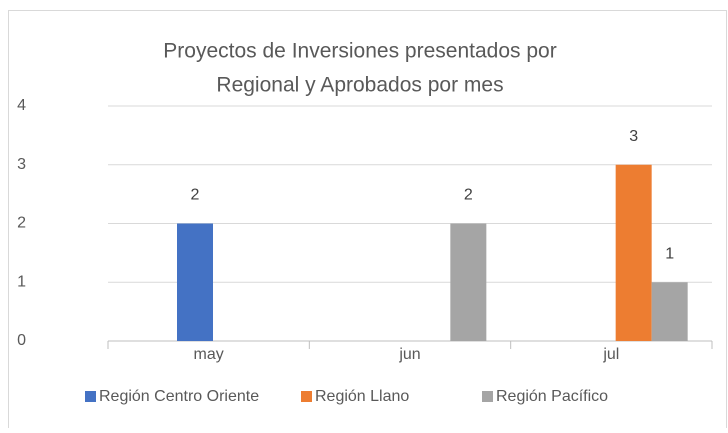 The image size is (728, 433). What do you see at coordinates (21, 164) in the screenshot?
I see `y-tick-label: 3` at bounding box center [21, 164].